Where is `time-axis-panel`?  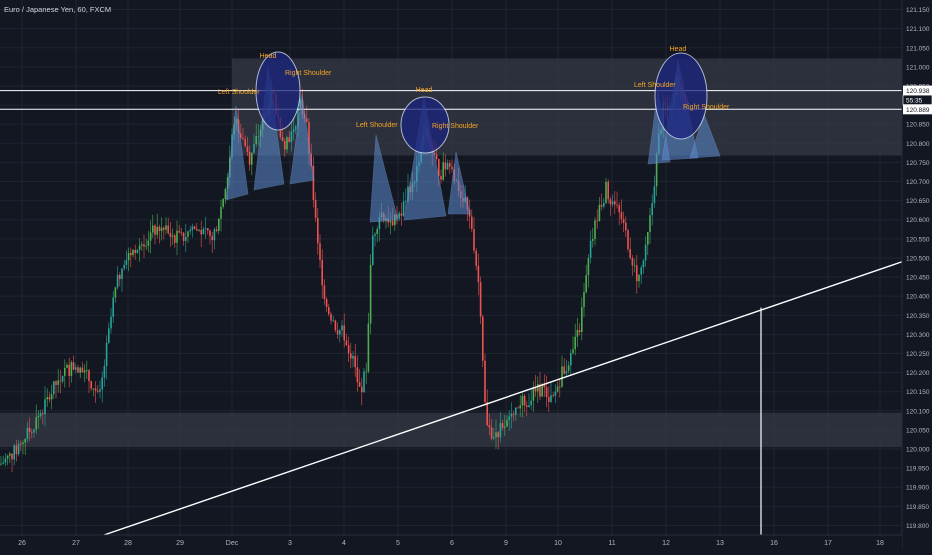
time-axis-panel is located at coordinates (451, 542).